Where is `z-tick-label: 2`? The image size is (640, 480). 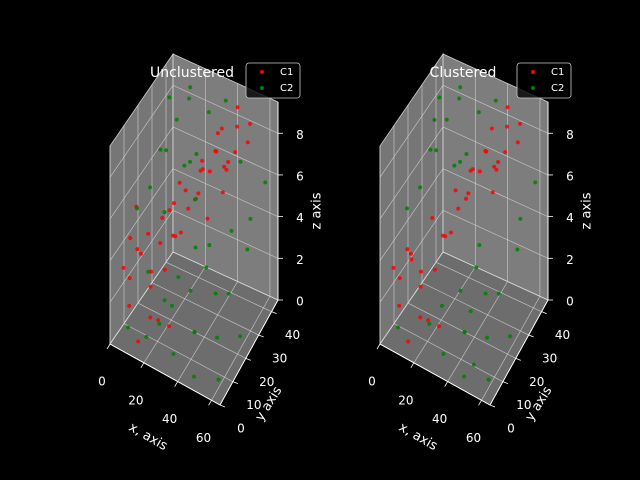
z-tick-label: 2 is located at coordinates (300, 260).